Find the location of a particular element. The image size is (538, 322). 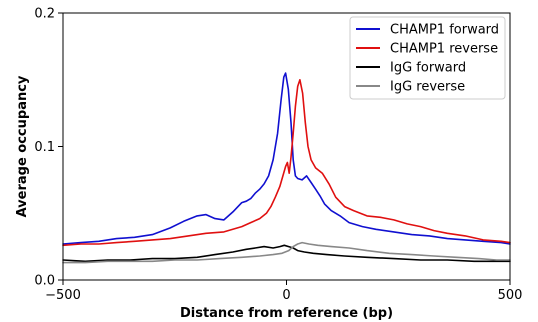

legend-label: IgG reverse is located at coordinates (427, 87).